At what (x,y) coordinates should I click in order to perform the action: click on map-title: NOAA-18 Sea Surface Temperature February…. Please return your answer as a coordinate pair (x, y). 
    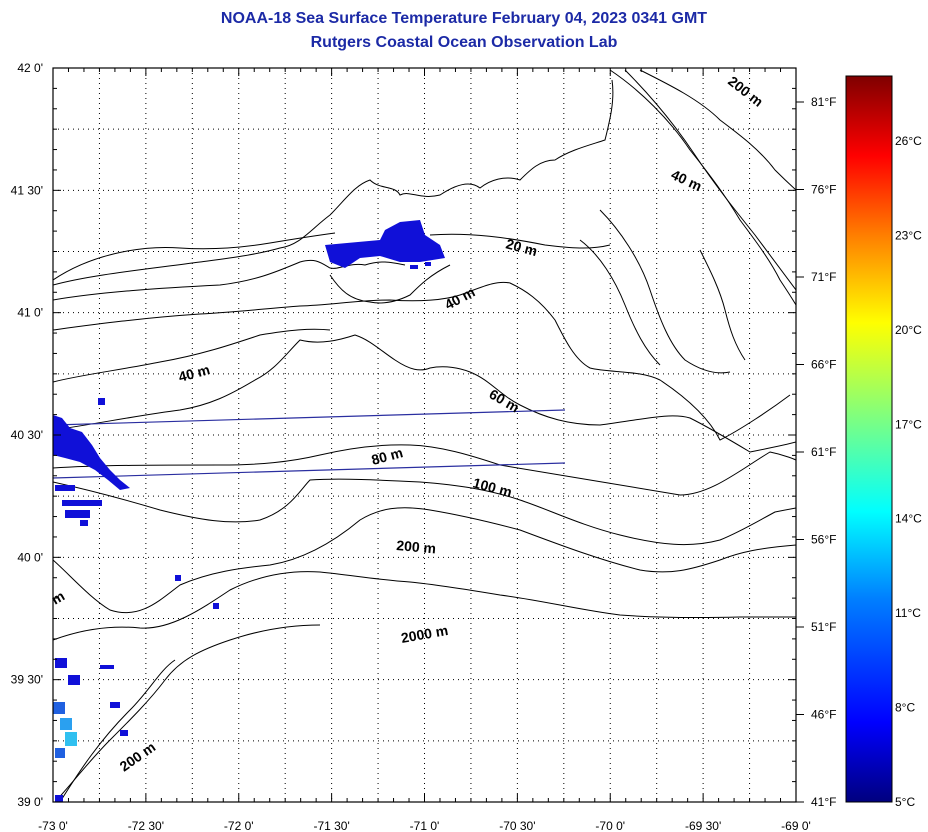
    Looking at the image, I should click on (464, 18).